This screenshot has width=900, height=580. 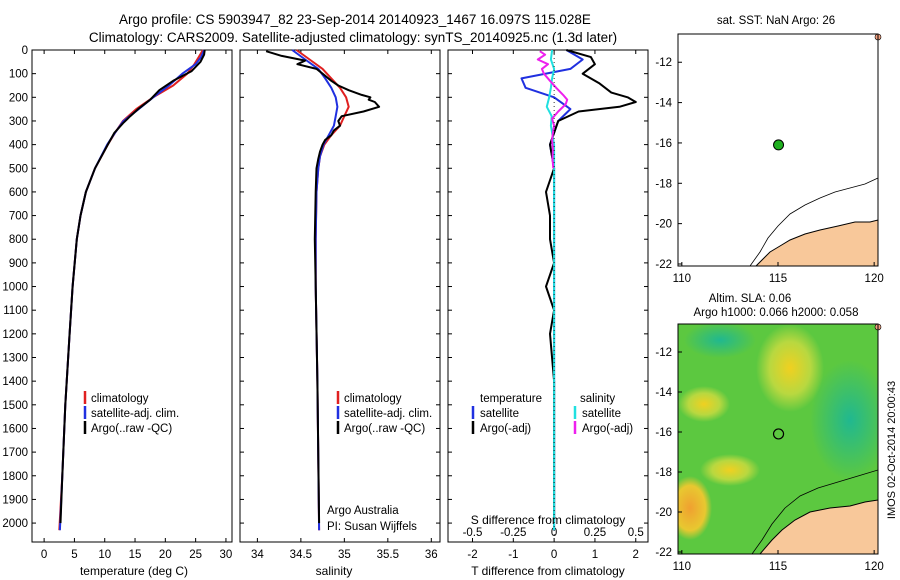 I want to click on legend-label-s-satellite: satellite, so click(x=601, y=414).